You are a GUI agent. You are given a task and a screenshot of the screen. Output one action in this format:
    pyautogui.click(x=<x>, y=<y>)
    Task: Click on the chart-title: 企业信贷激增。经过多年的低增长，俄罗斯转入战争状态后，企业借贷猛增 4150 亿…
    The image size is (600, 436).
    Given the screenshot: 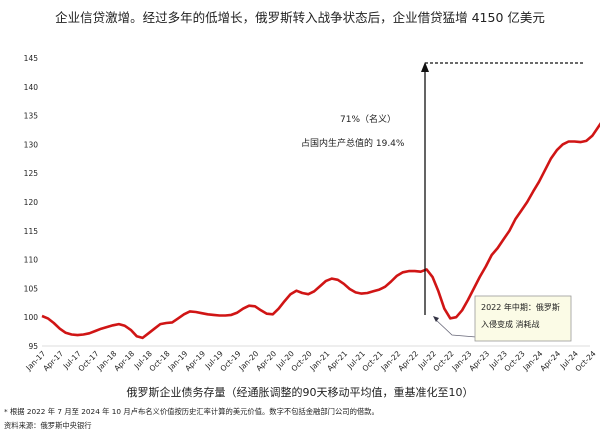 What is the action you would take?
    pyautogui.click(x=300, y=17)
    